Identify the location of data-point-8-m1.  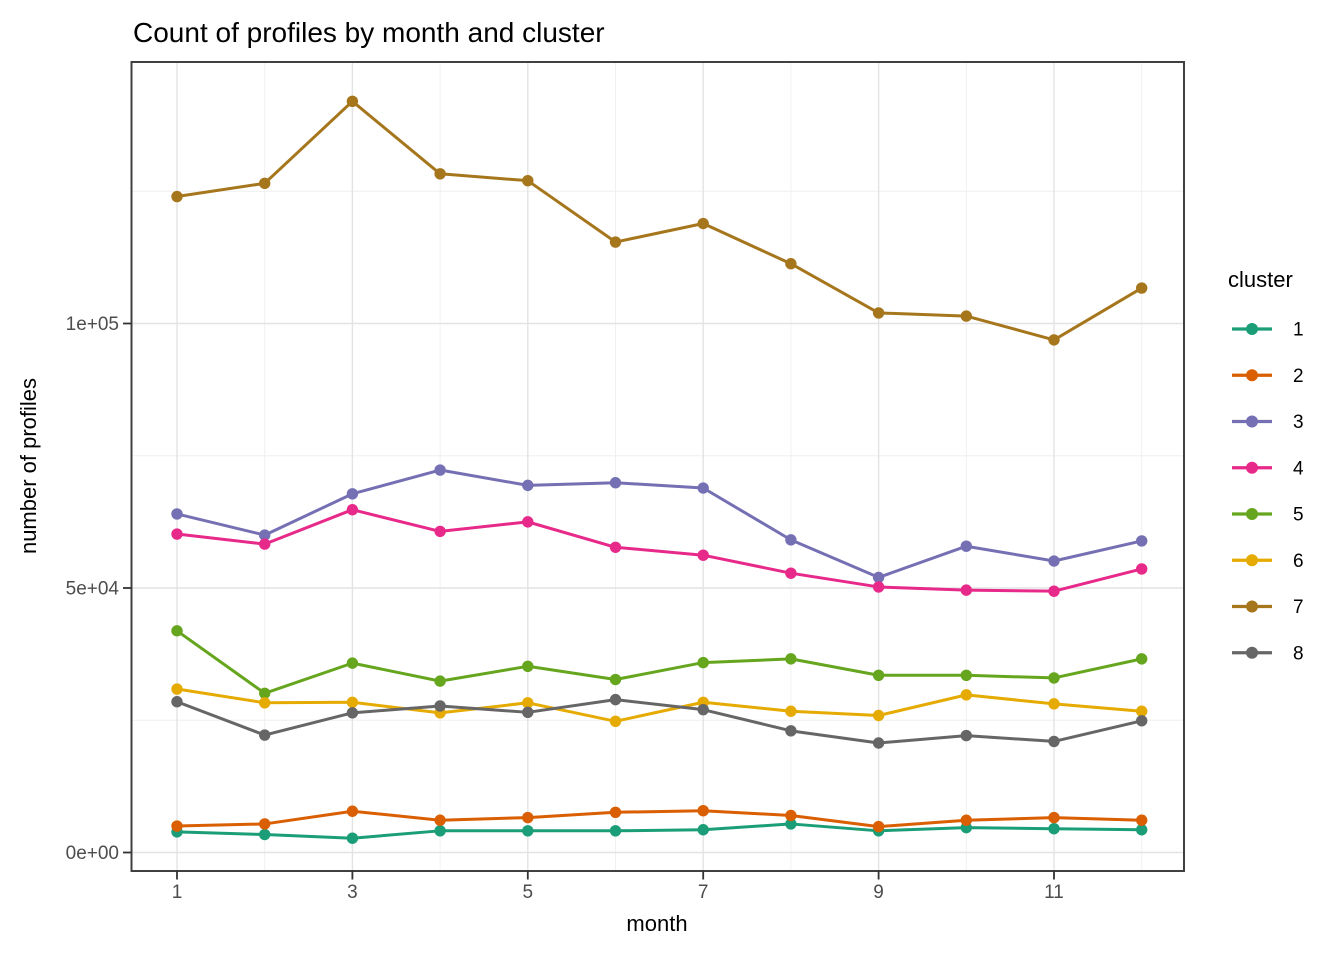
(177, 702).